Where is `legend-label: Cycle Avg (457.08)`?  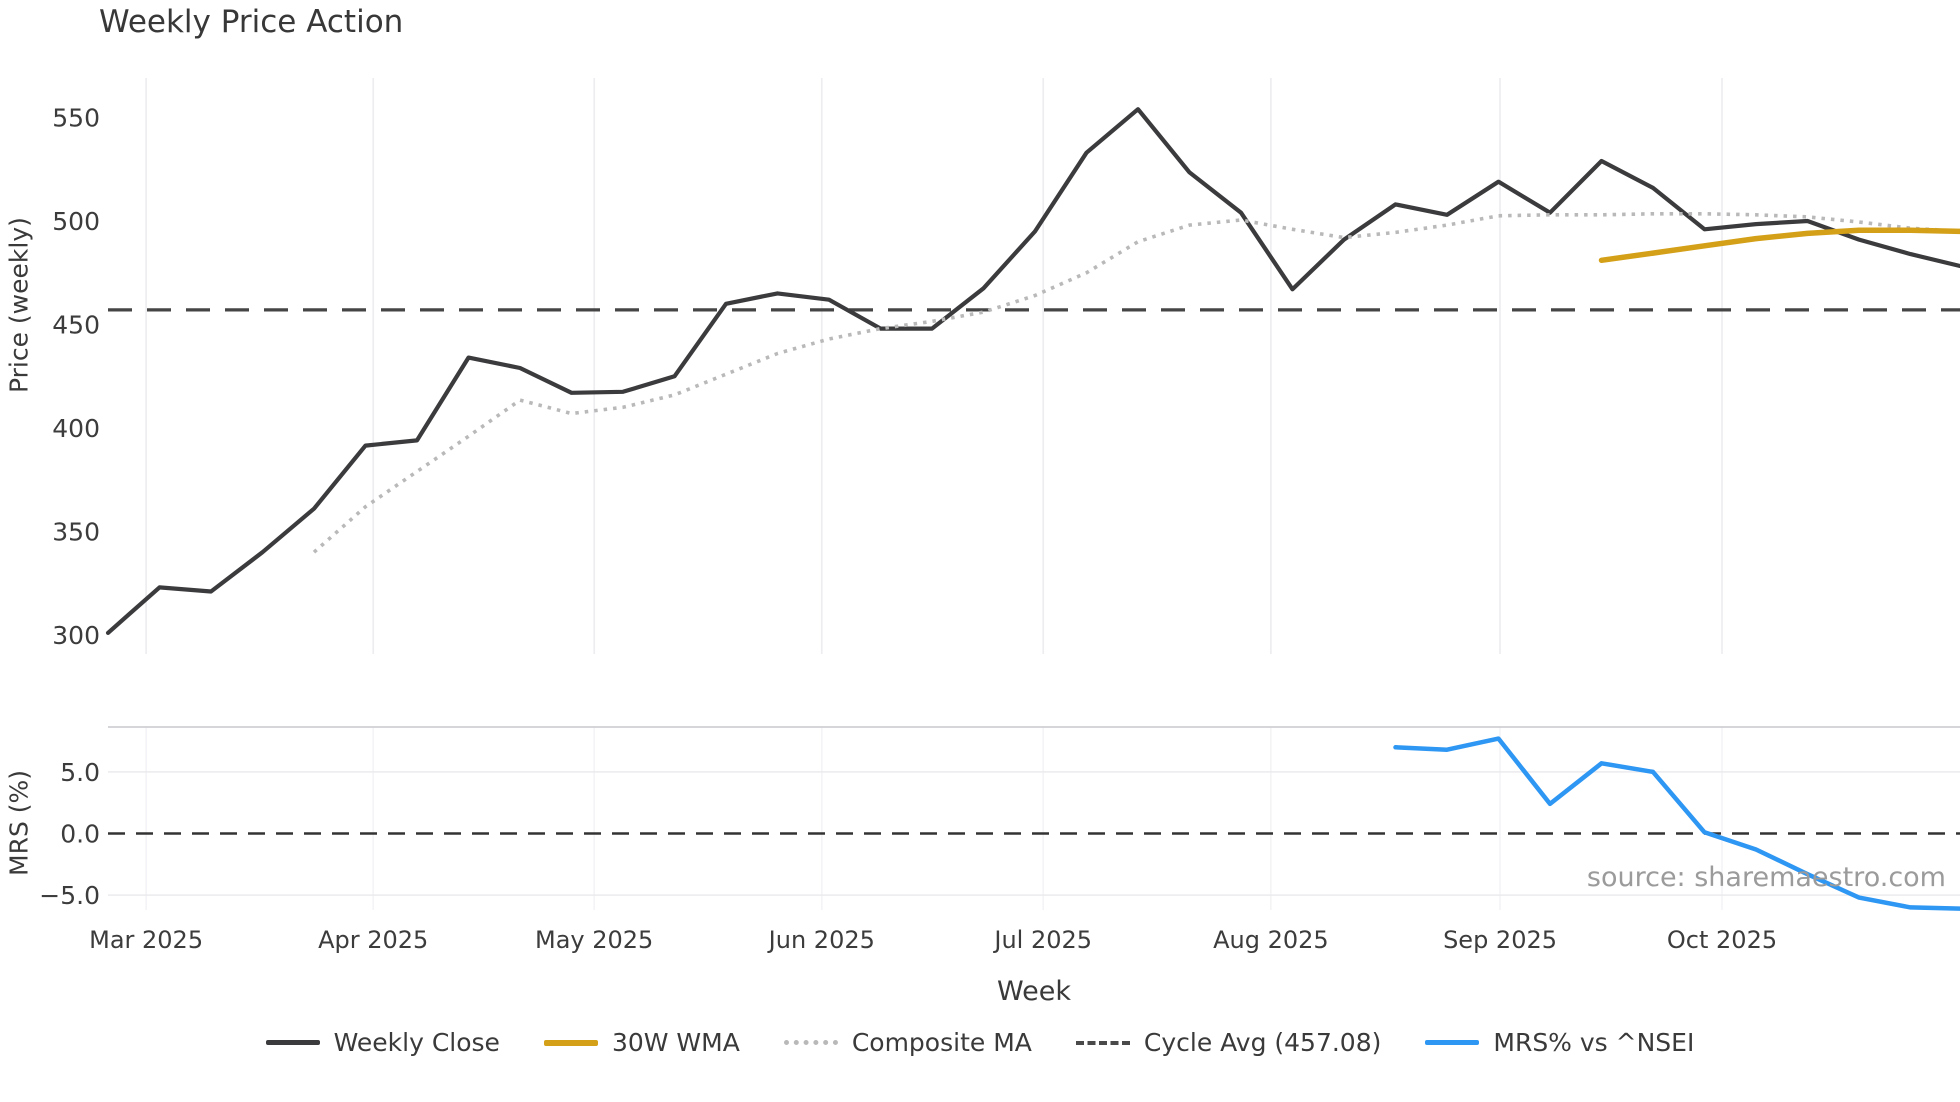
legend-label: Cycle Avg (457.08) is located at coordinates (1262, 1042).